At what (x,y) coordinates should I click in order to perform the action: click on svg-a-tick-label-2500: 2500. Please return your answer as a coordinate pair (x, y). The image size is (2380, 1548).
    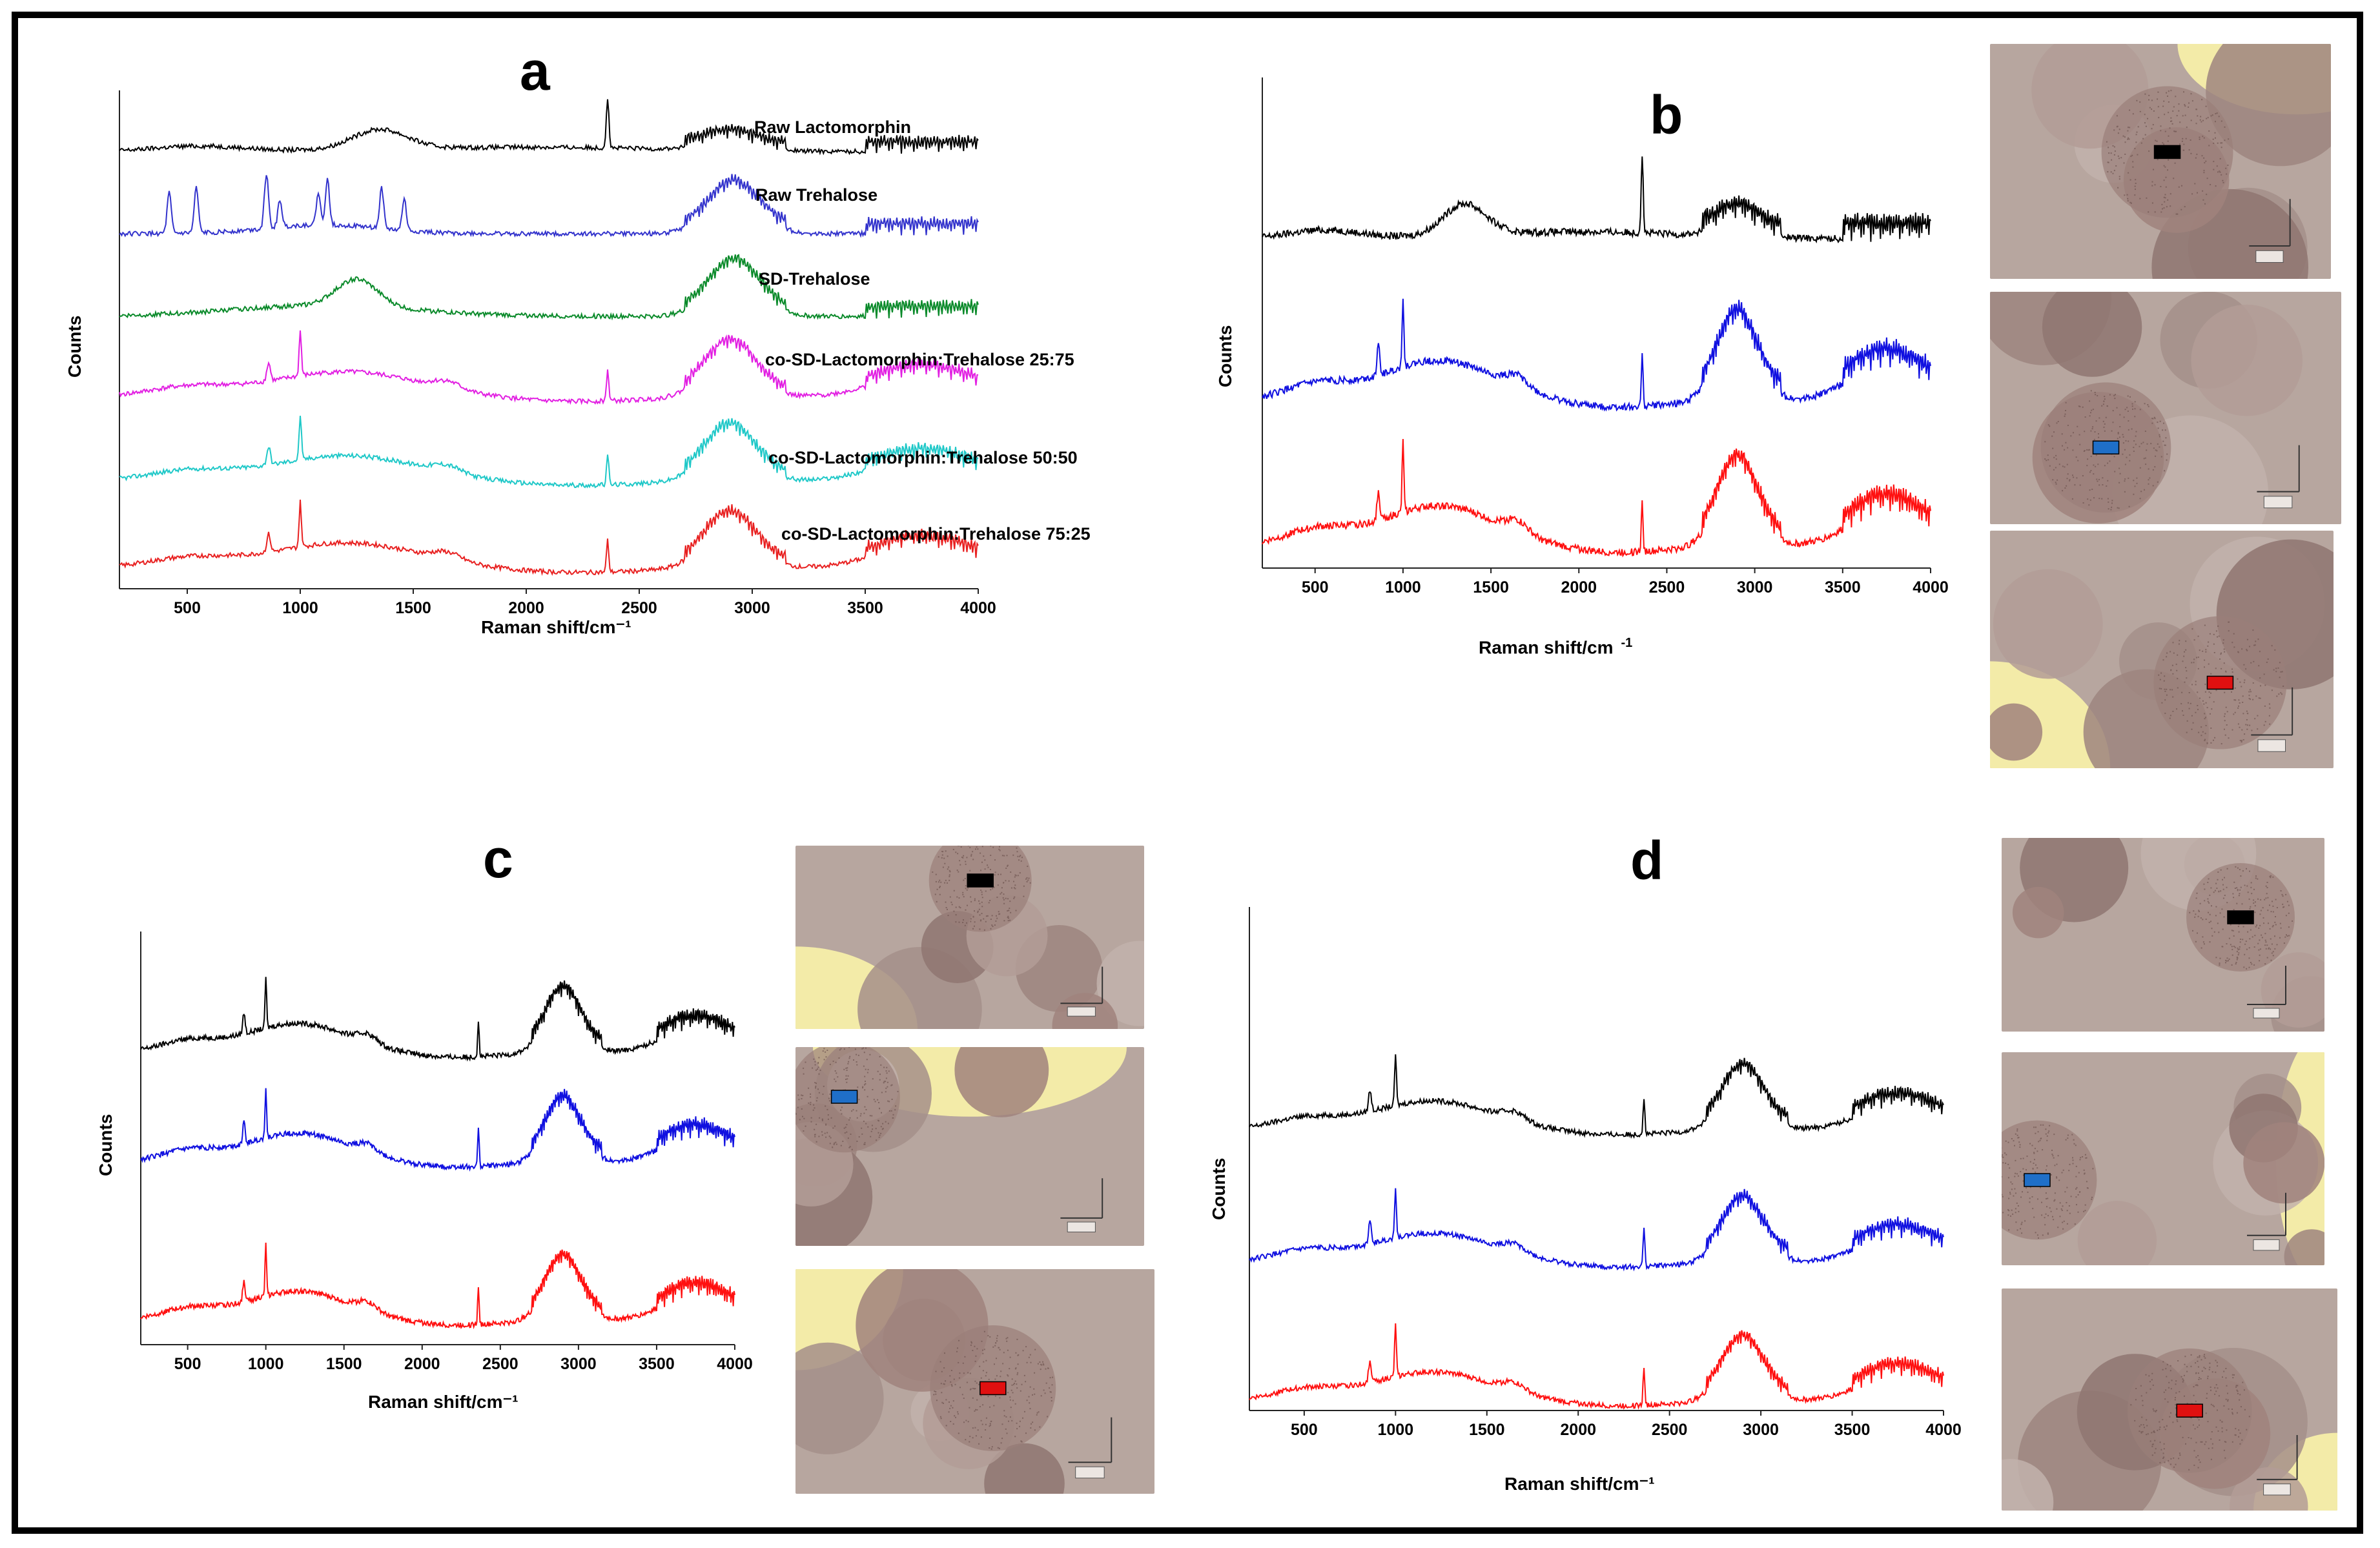
    Looking at the image, I should click on (639, 608).